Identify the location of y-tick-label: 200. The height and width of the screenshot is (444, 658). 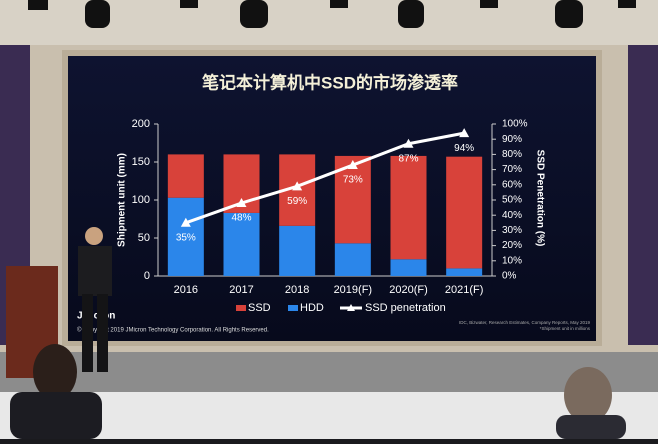
(141, 124).